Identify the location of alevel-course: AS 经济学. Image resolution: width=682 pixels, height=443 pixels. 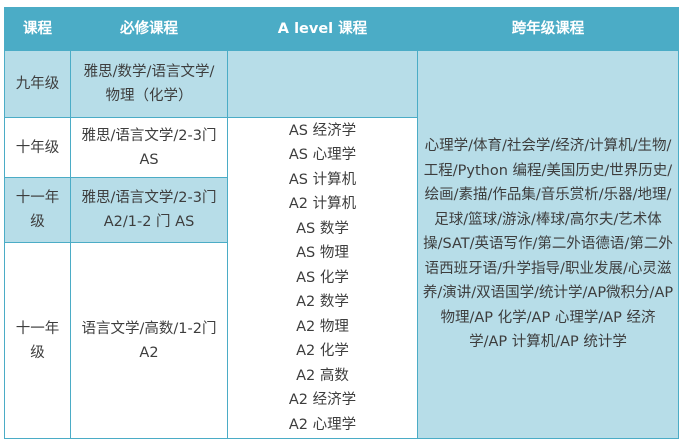
(322, 130).